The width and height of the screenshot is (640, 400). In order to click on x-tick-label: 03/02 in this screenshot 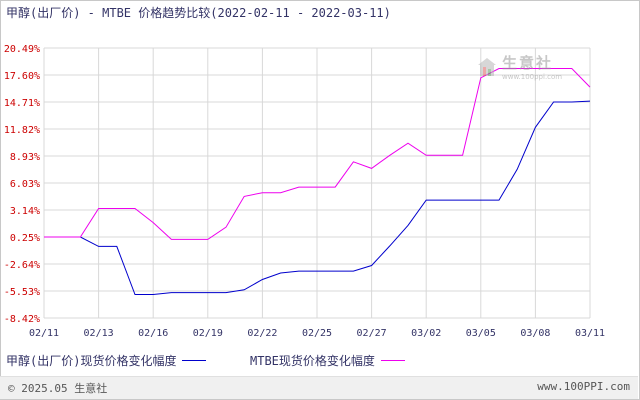, I will do `click(426, 333)`.